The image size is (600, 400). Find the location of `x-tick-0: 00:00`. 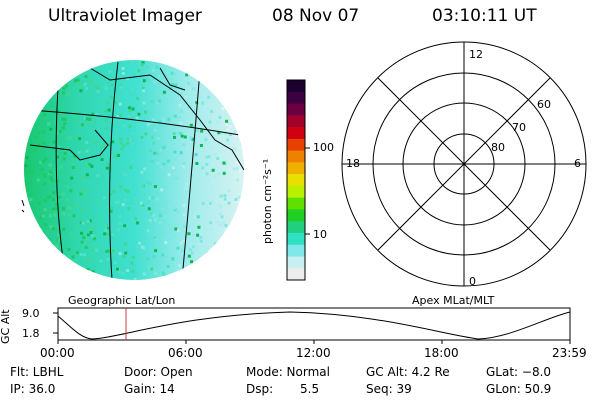

x-tick-0: 00:00 is located at coordinates (57, 353).